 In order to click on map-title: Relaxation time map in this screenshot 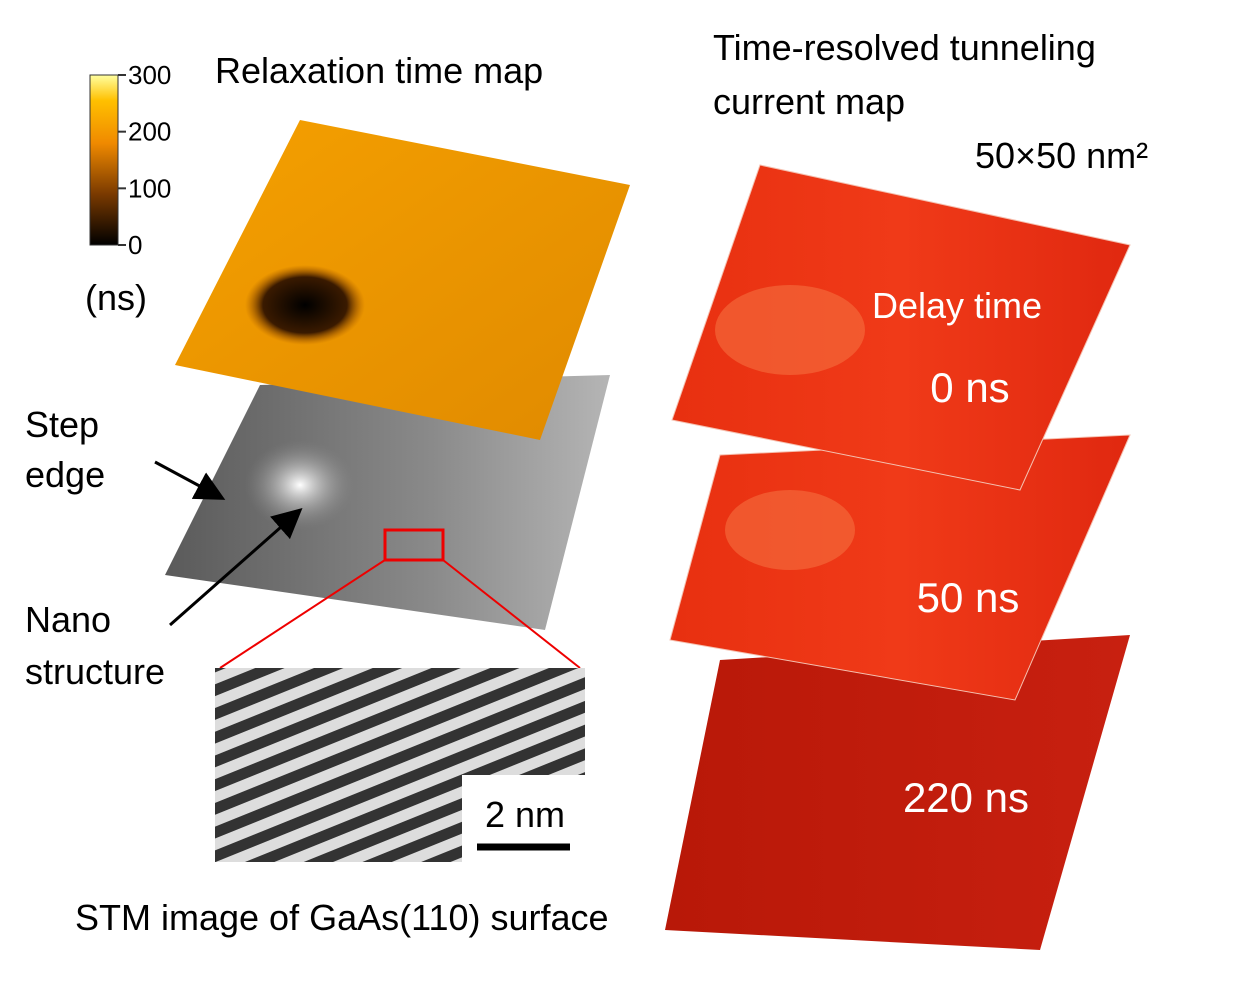, I will do `click(379, 70)`.